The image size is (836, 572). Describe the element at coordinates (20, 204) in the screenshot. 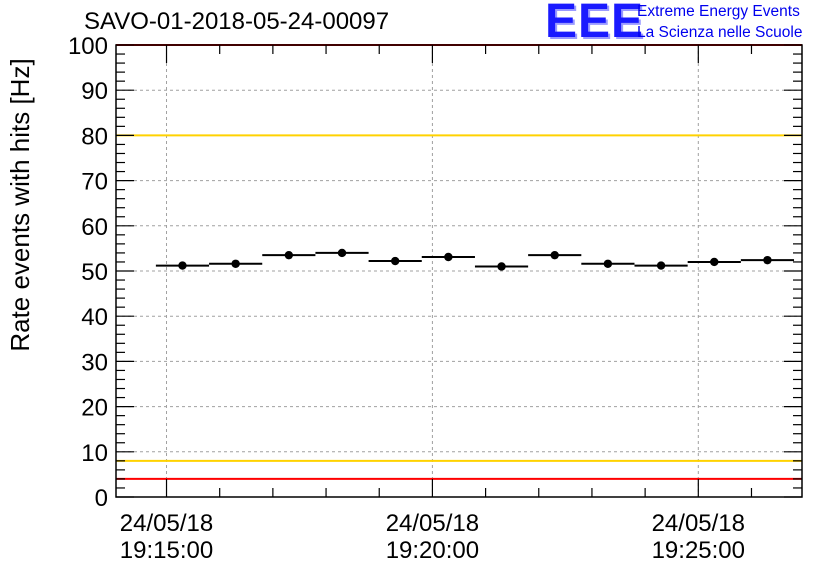

I see `y-axis-label: Rate events with hits [Hz]` at that location.